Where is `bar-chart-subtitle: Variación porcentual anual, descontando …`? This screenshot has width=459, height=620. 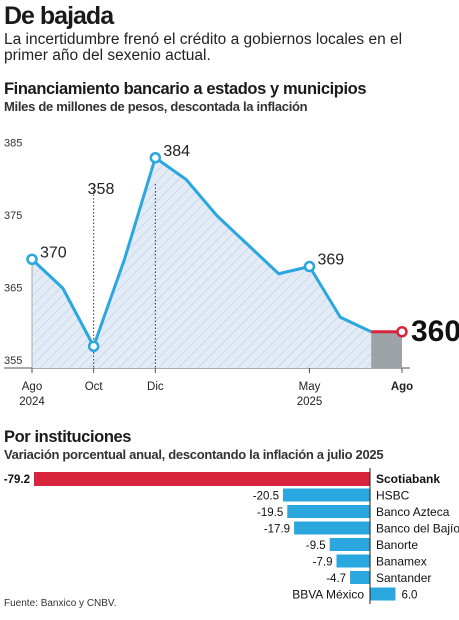
bar-chart-subtitle: Variación porcentual anual, descontando … is located at coordinates (194, 454).